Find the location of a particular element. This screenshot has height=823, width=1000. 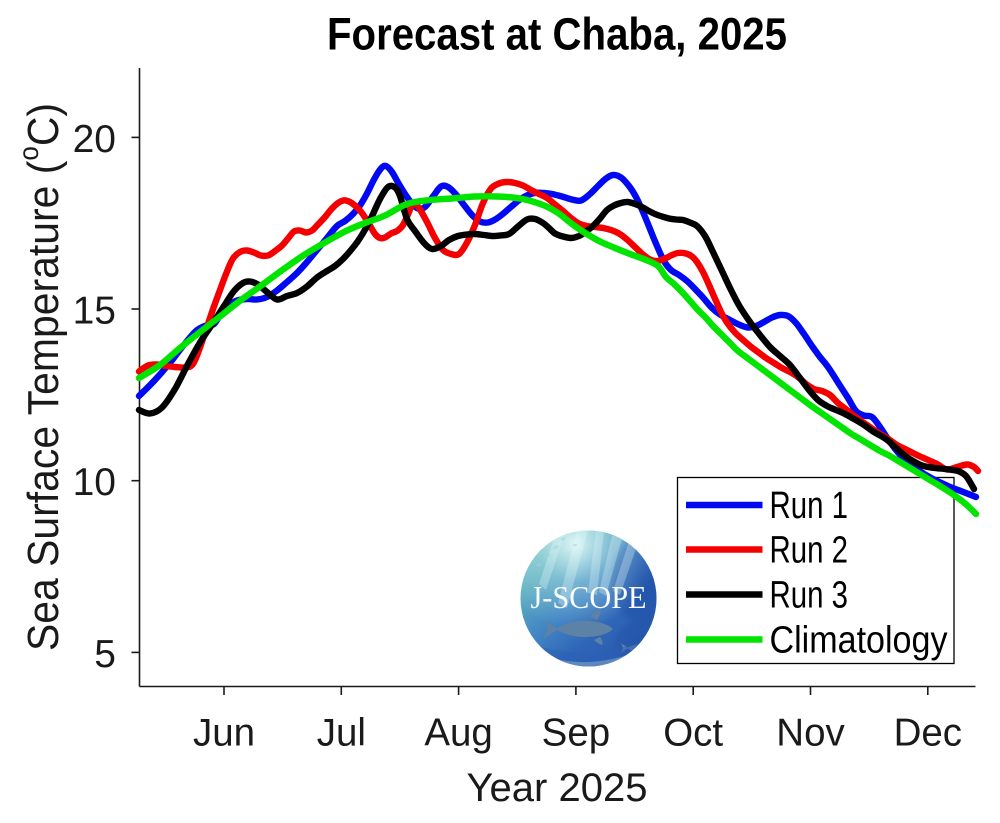

svg-text: Oct is located at coordinates (693, 733).